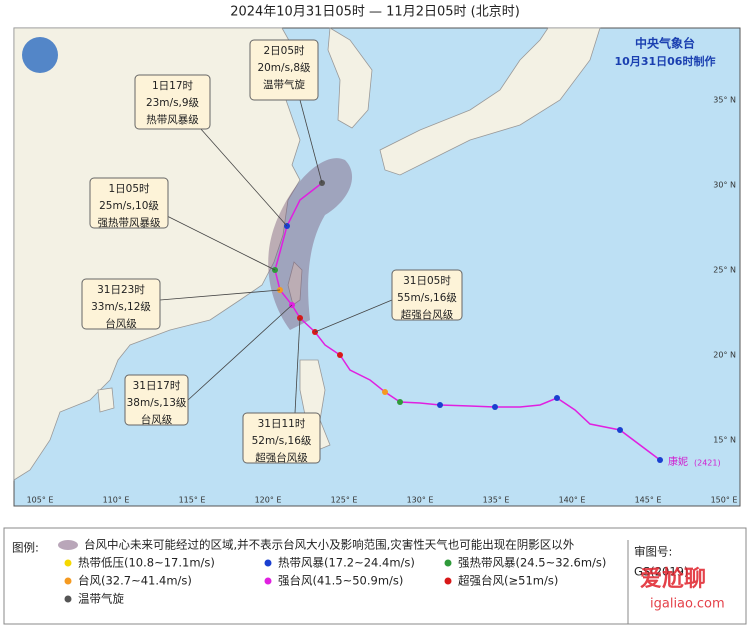  What do you see at coordinates (129, 189) in the screenshot?
I see `annotation-line: 1日05时` at bounding box center [129, 189].